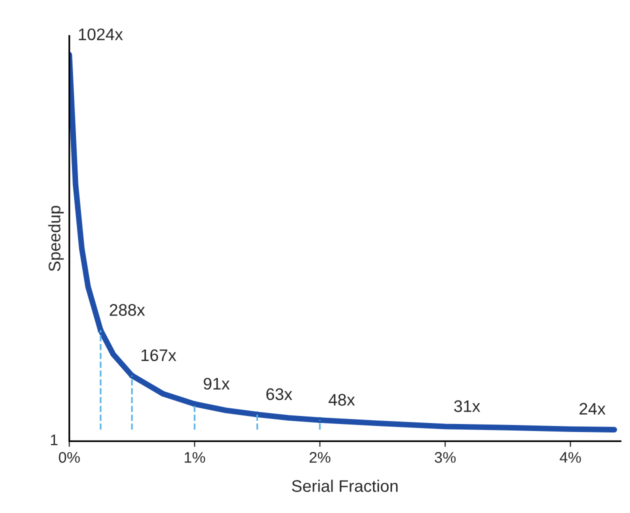 The width and height of the screenshot is (630, 513). Describe the element at coordinates (217, 384) in the screenshot. I see `data-label: 91x` at that location.